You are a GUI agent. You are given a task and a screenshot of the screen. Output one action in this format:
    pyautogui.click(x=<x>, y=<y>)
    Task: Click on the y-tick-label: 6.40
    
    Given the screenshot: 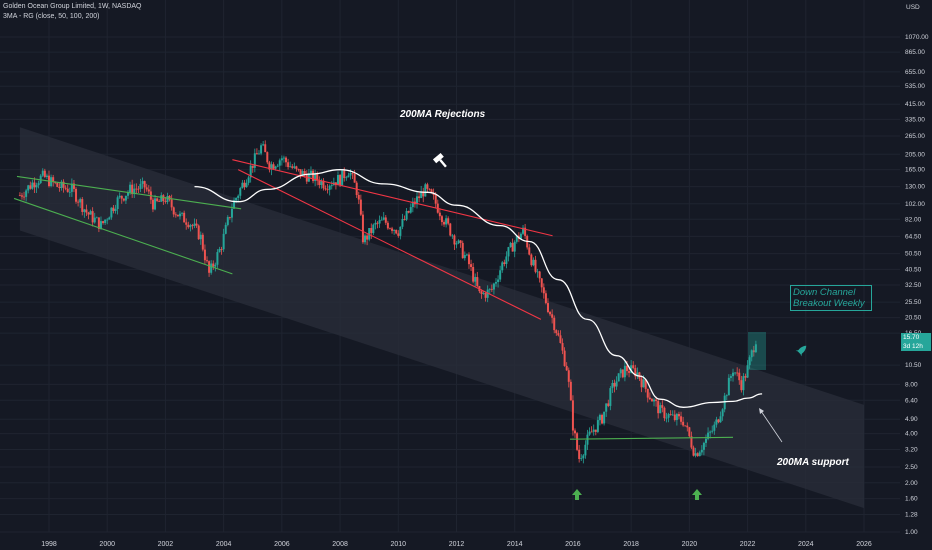 What is the action you would take?
    pyautogui.click(x=911, y=400)
    